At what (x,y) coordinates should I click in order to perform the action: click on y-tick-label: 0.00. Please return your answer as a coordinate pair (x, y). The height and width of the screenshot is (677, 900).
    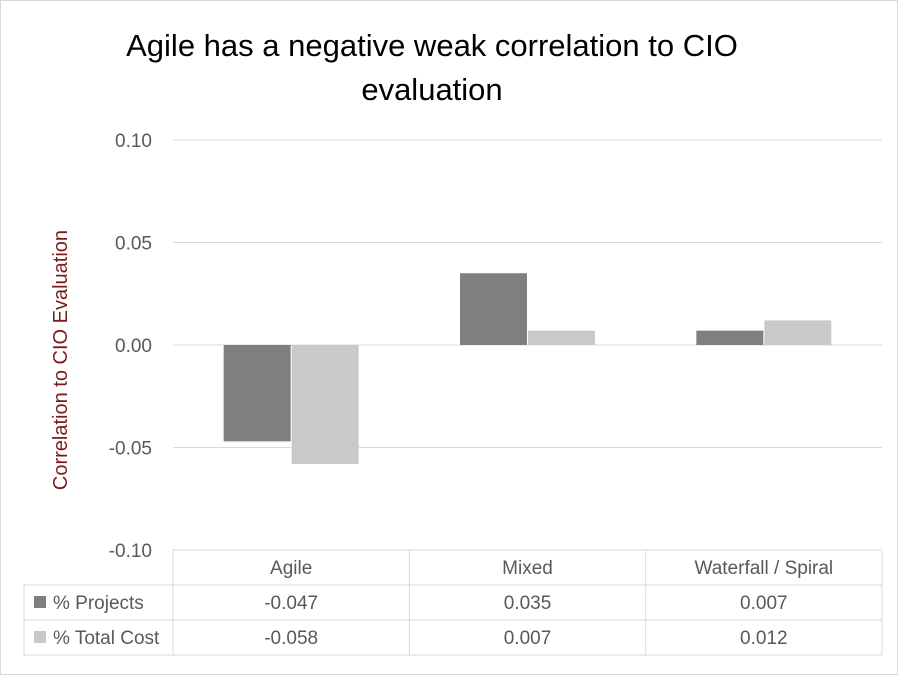
    Looking at the image, I should click on (133, 346).